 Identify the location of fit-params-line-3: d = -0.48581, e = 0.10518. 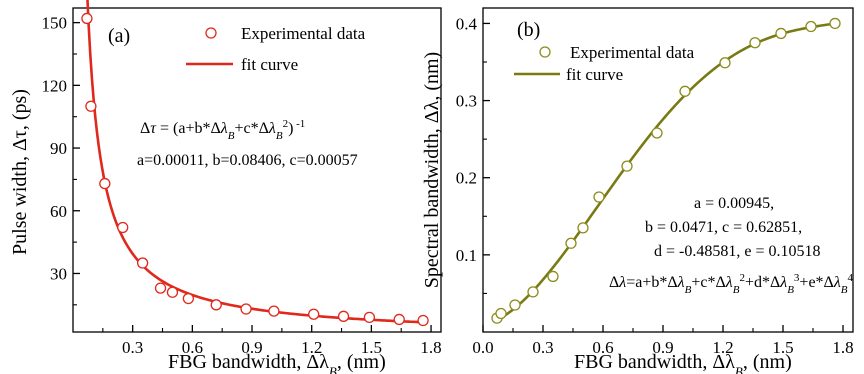
(737, 251).